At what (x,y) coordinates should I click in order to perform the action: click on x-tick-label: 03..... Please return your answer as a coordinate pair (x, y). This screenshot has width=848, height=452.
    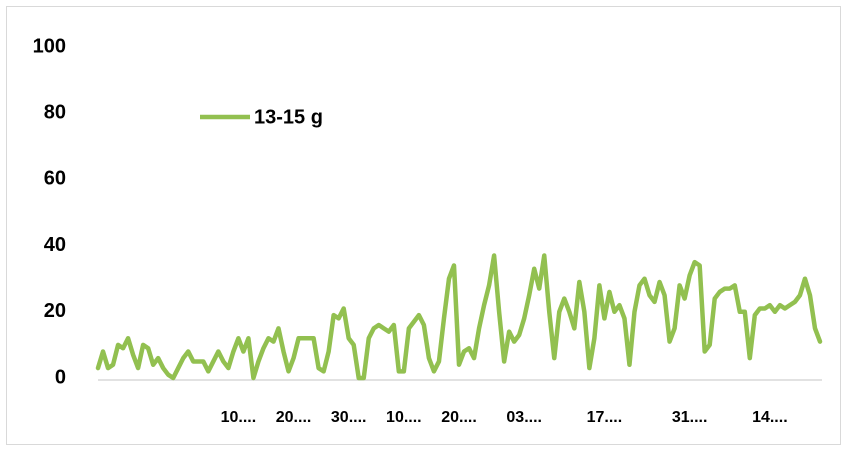
    Looking at the image, I should click on (524, 417).